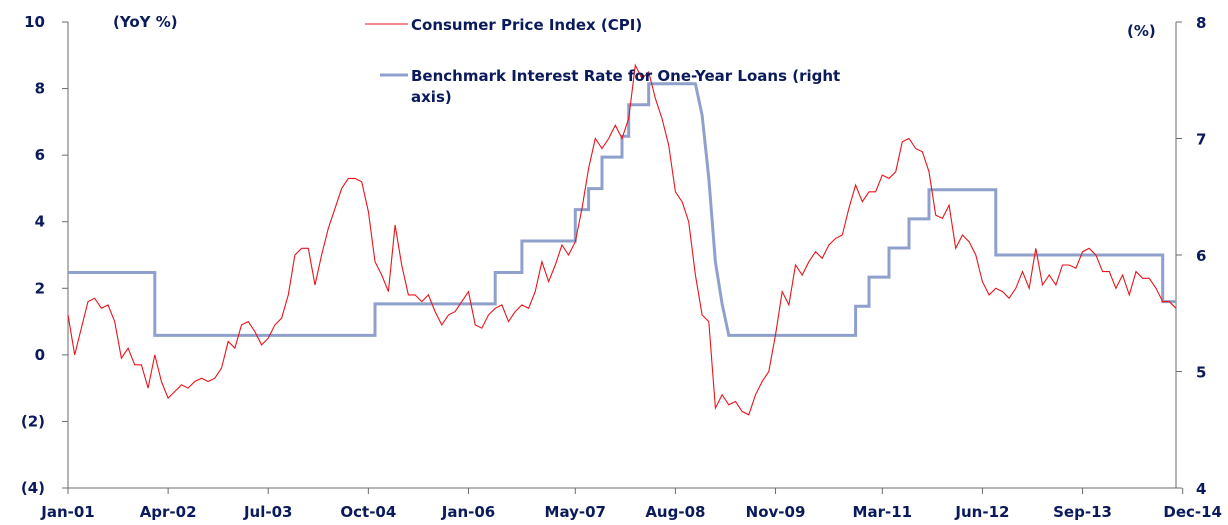  Describe the element at coordinates (67, 512) in the screenshot. I see `x-tick-label: Jan-01` at that location.